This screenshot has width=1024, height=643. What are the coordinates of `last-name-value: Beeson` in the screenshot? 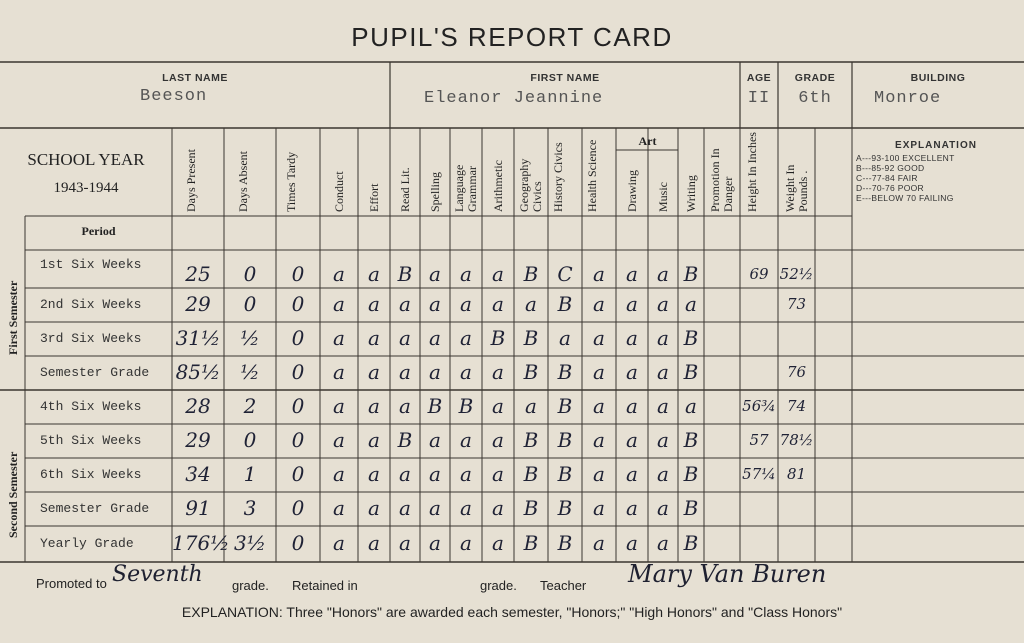 It's located at (174, 96).